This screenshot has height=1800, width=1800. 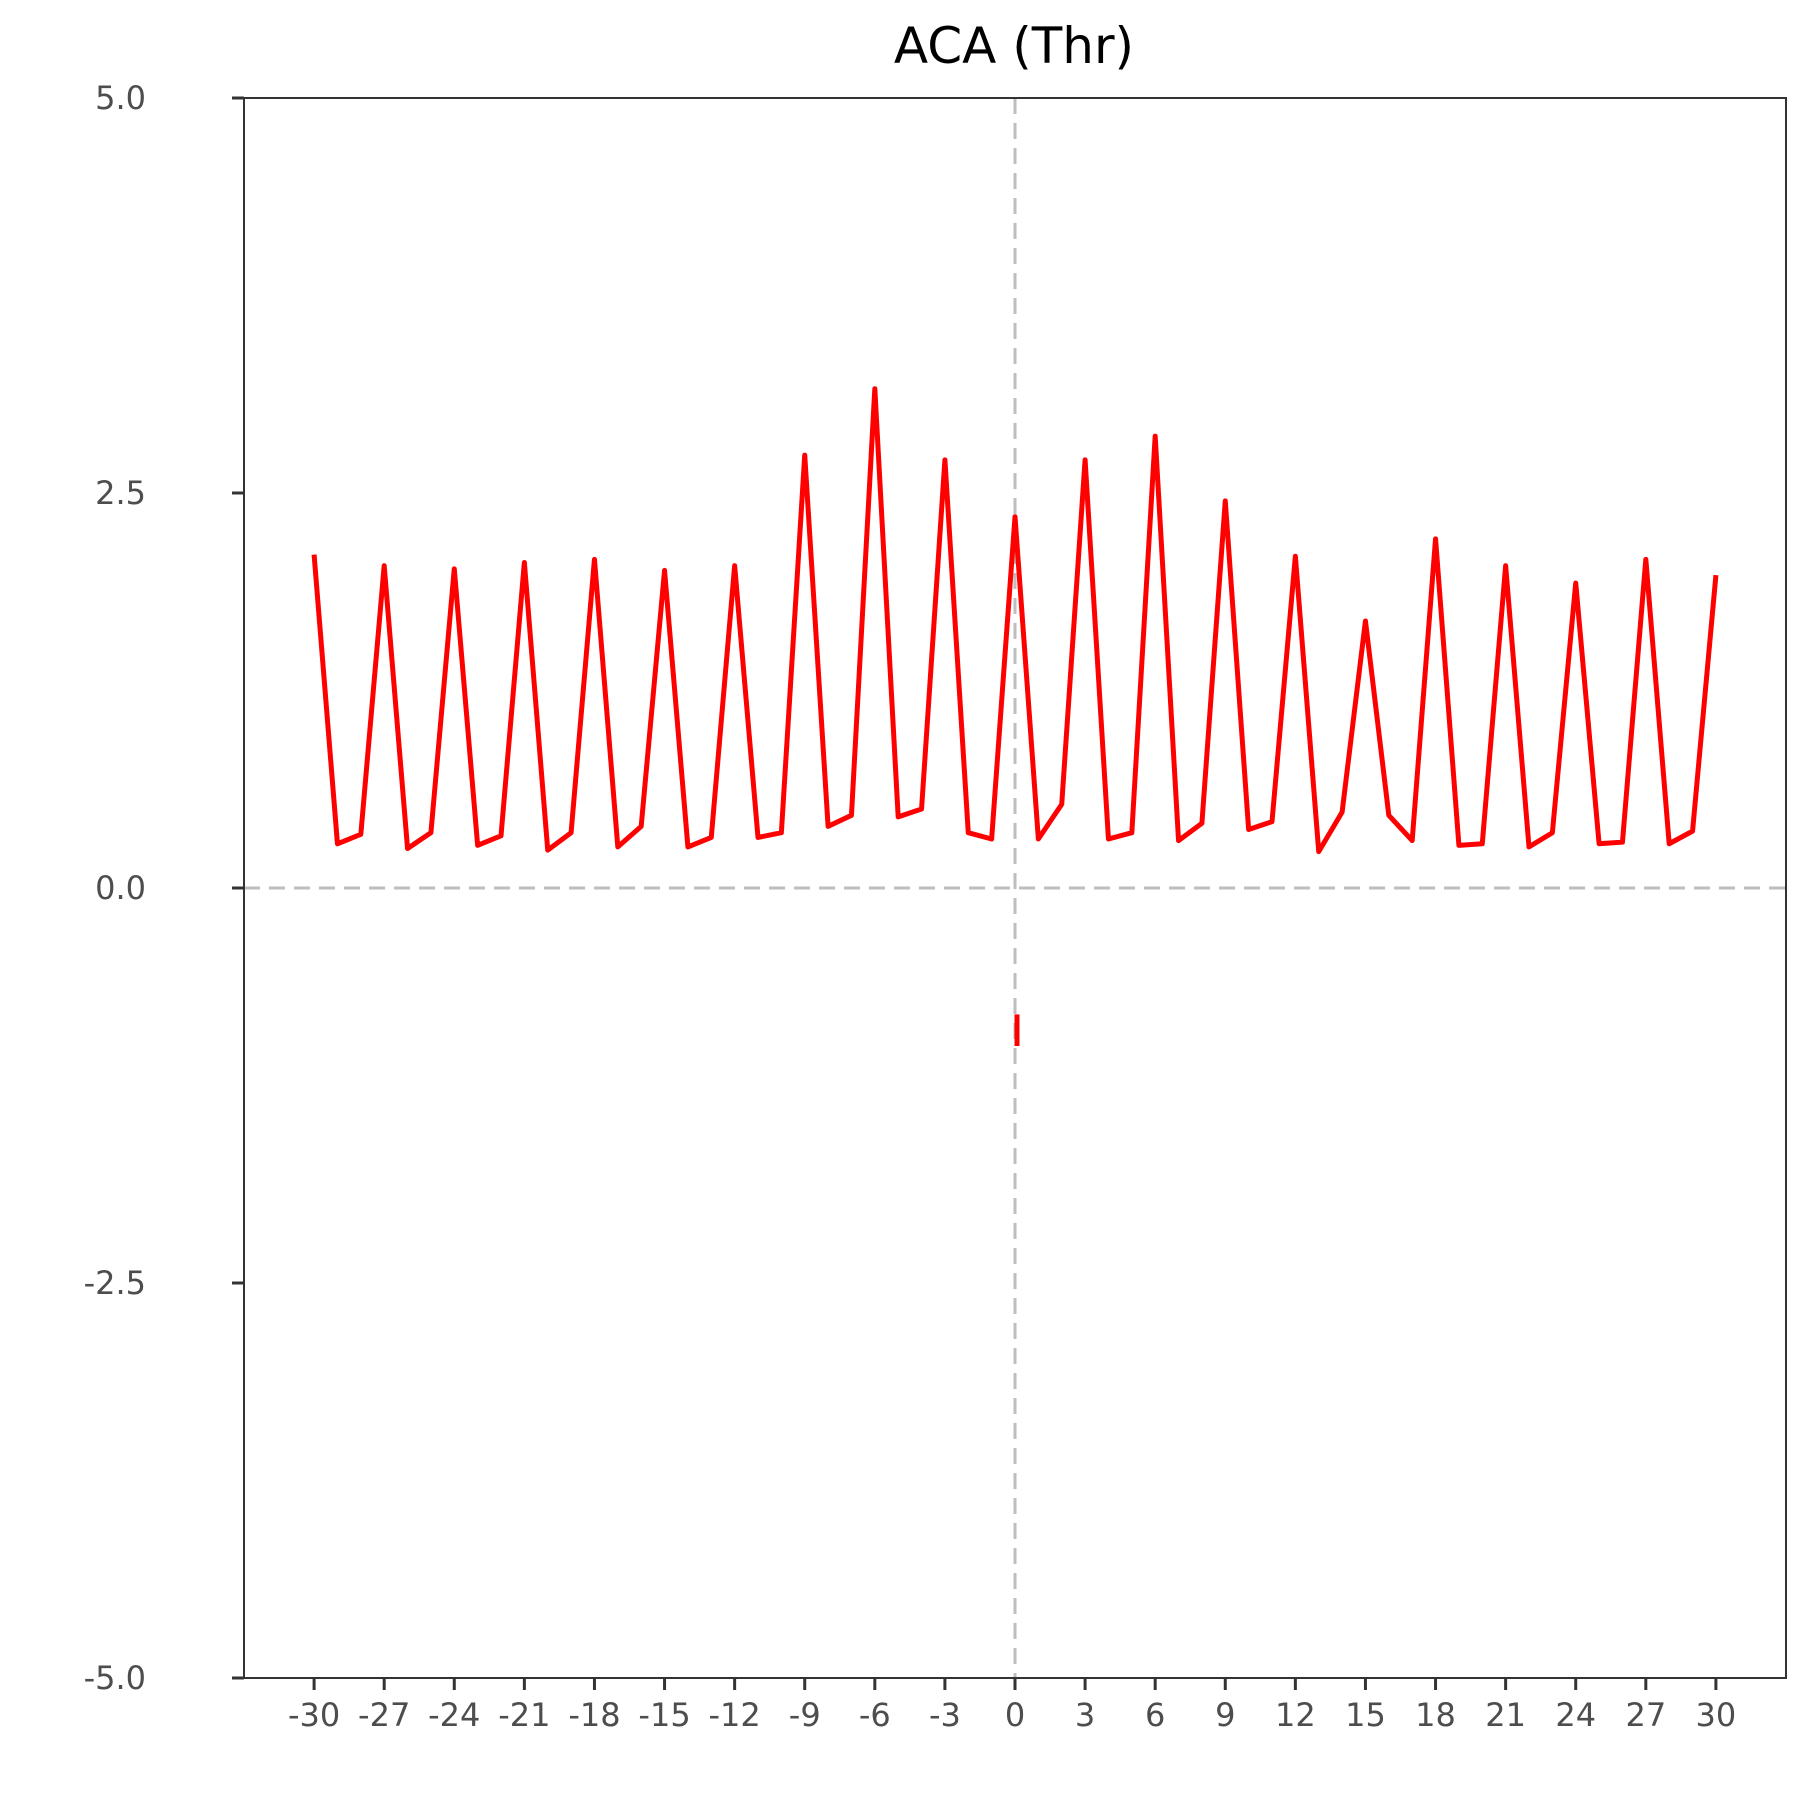 I want to click on x-tick-label: 27, so click(x=1645, y=1715).